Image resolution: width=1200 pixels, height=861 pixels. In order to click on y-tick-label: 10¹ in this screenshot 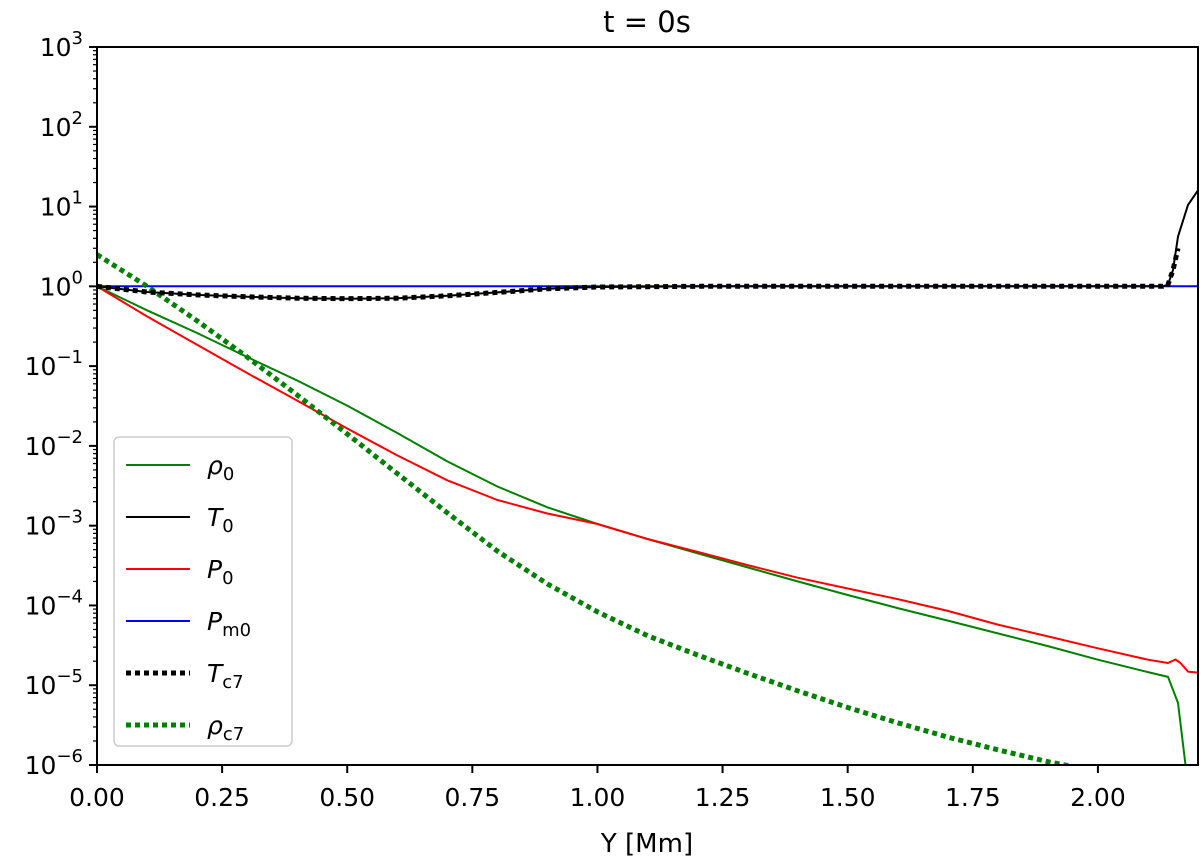, I will do `click(61, 205)`.